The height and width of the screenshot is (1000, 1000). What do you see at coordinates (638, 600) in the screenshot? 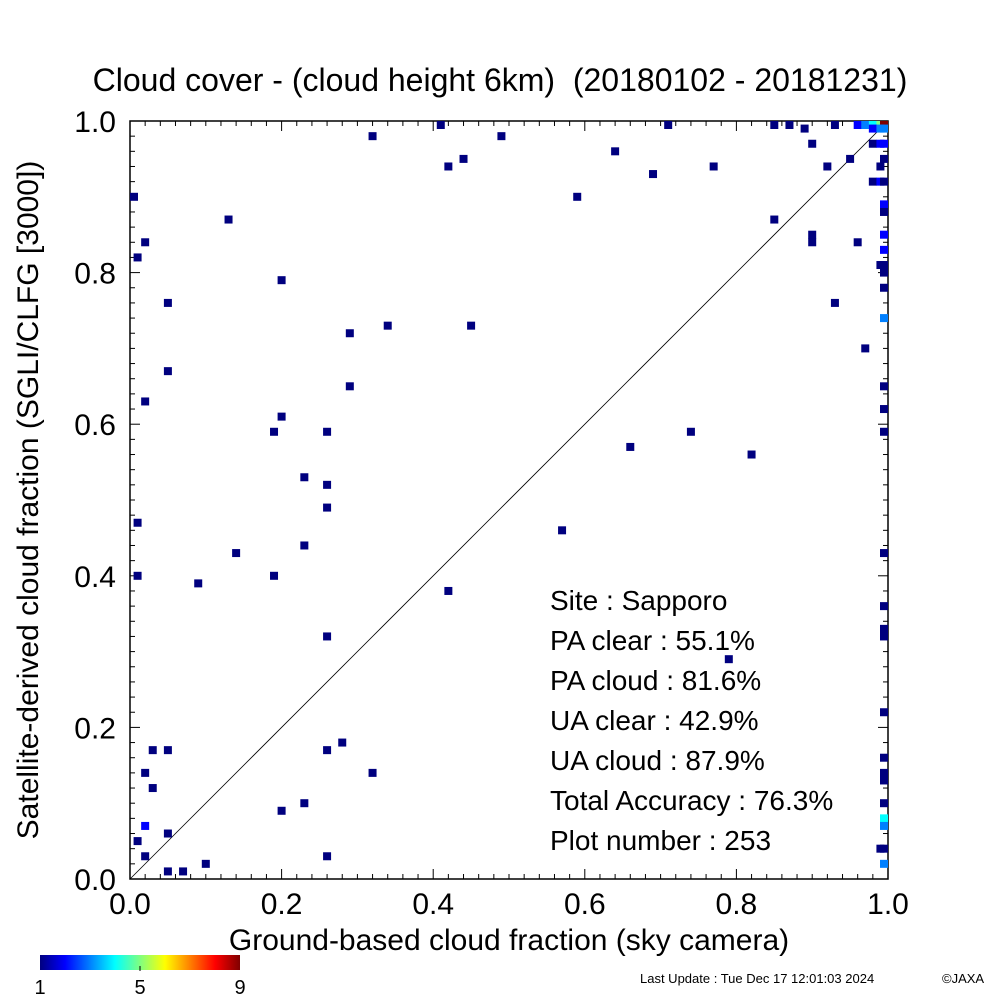
I see `stat-line: Site : Sapporo` at bounding box center [638, 600].